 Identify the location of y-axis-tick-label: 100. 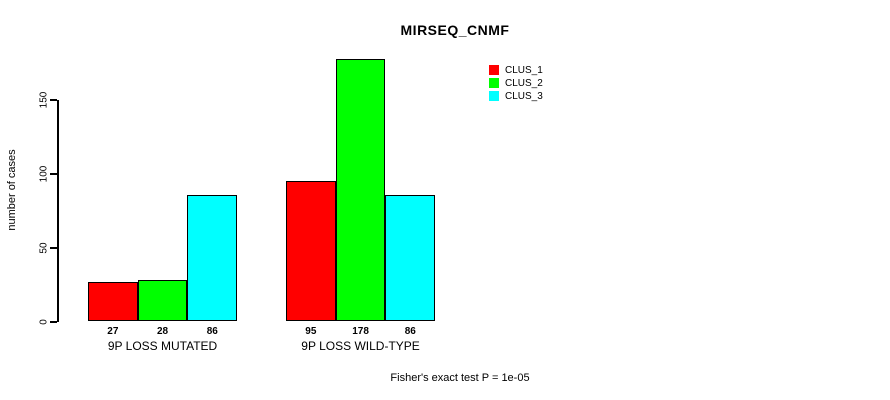
(44, 174).